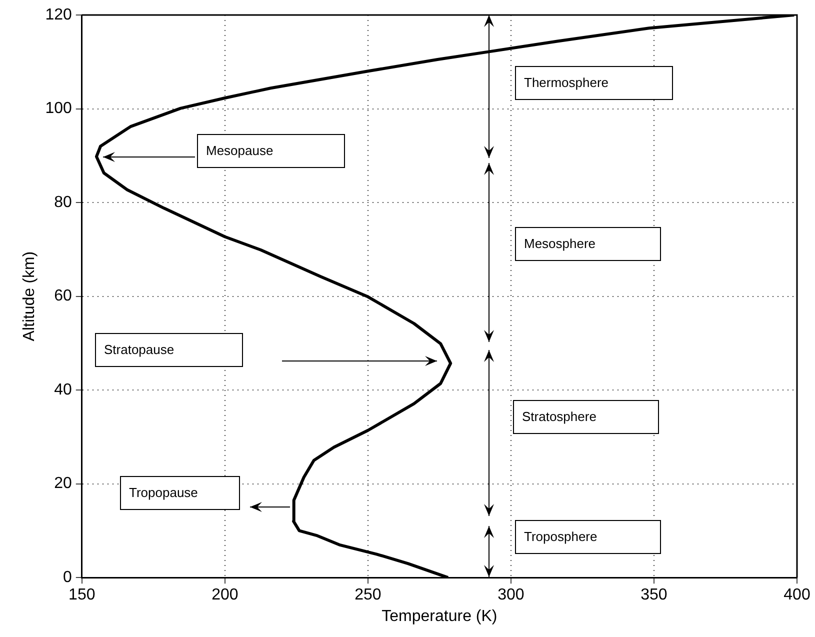 This screenshot has width=815, height=637. What do you see at coordinates (58, 109) in the screenshot?
I see `y-tick-label: 100` at bounding box center [58, 109].